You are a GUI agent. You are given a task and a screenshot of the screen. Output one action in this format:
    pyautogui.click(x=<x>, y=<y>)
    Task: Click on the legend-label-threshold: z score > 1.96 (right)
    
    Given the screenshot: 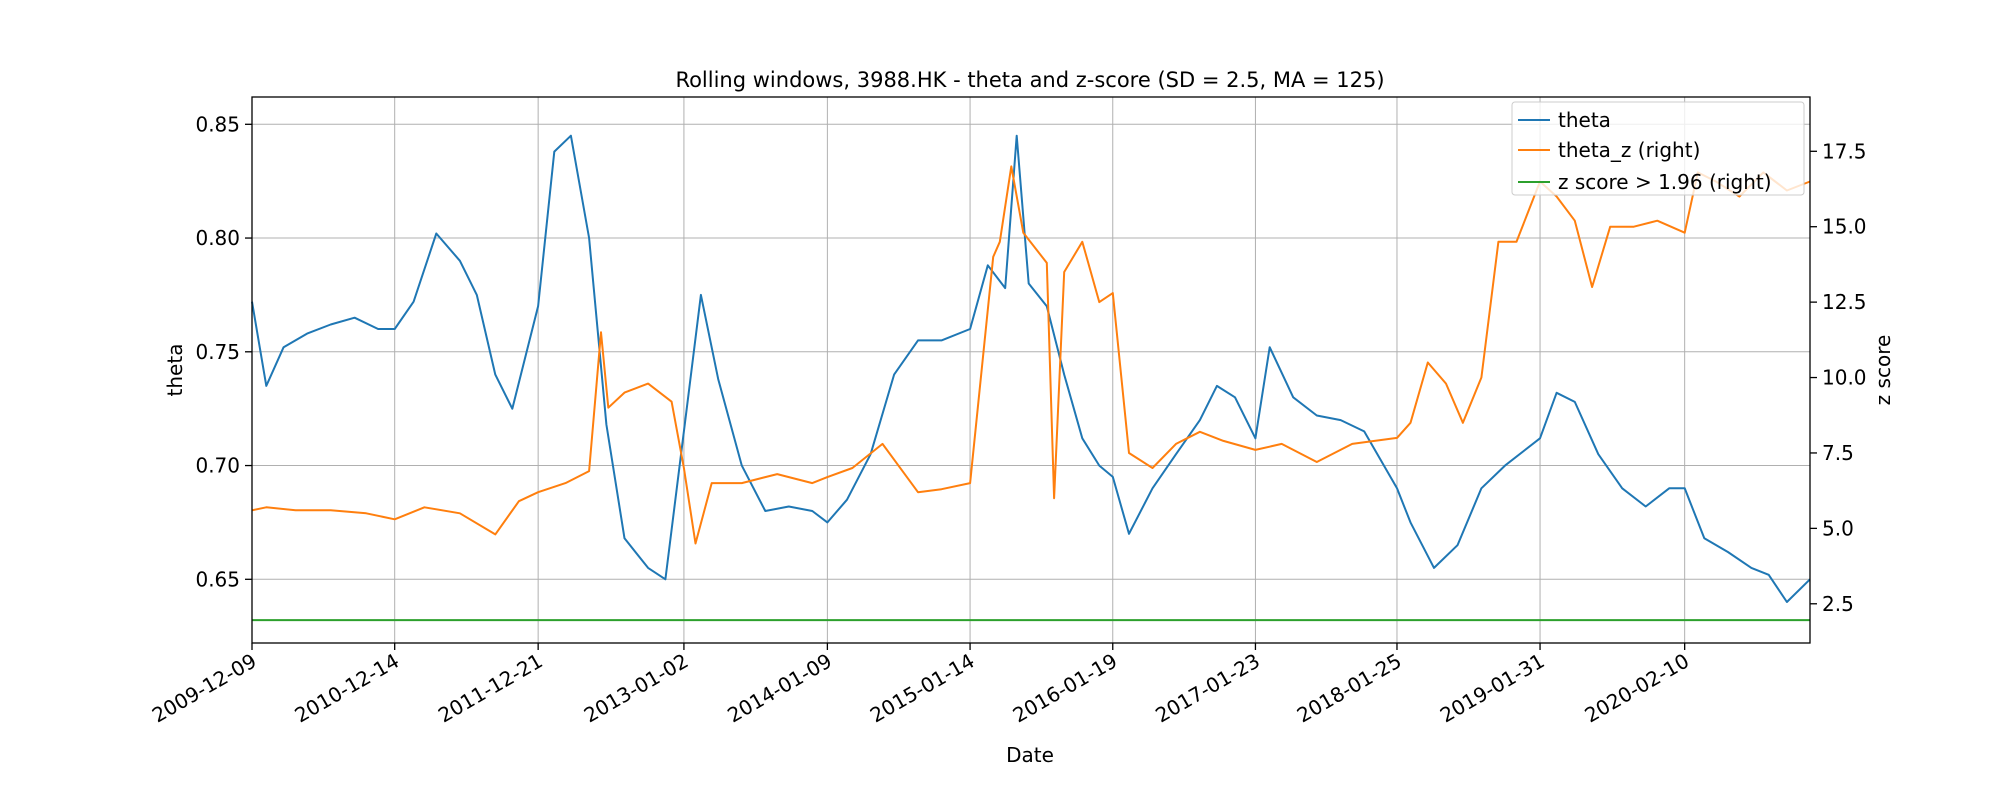 What is the action you would take?
    pyautogui.click(x=1665, y=182)
    